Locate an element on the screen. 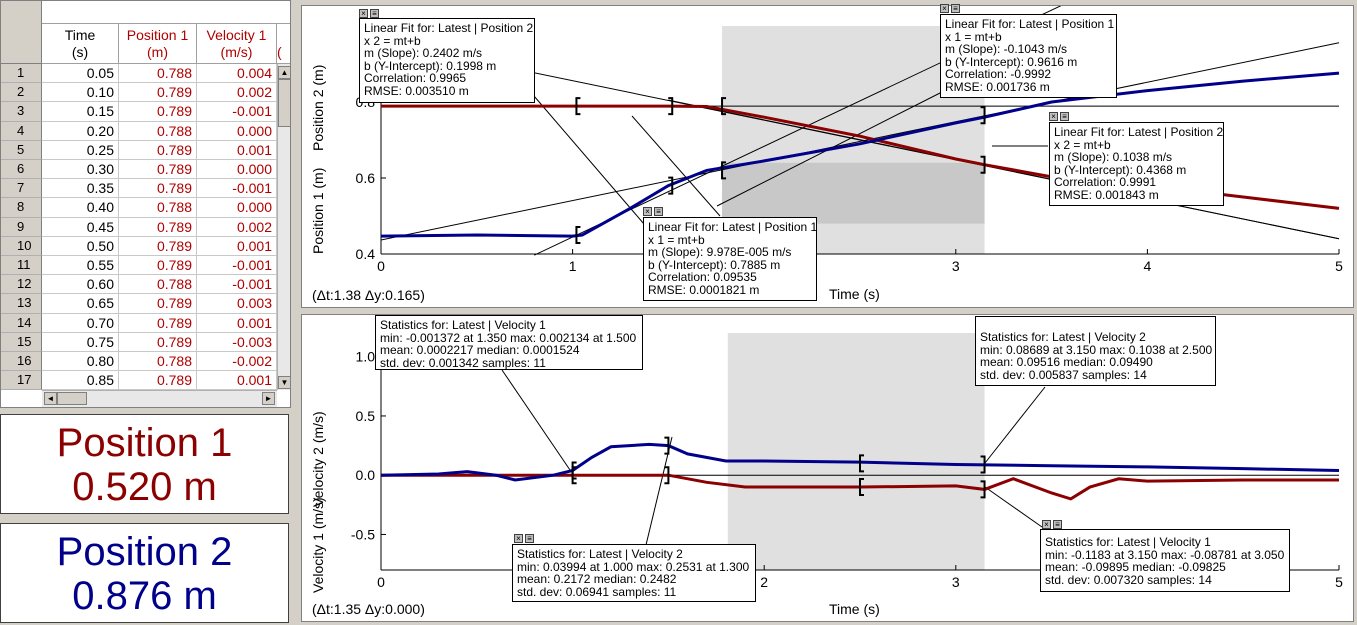 The image size is (1357, 625). row-number: 9 is located at coordinates (21, 227).